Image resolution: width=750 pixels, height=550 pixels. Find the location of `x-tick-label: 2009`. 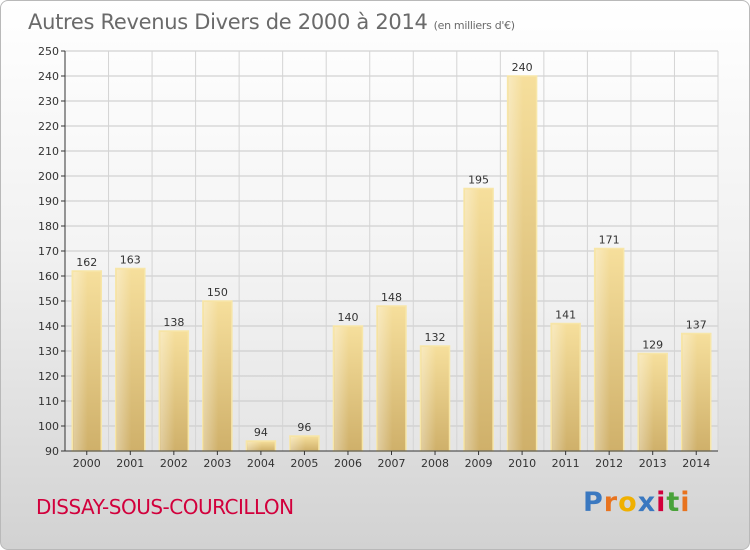

x-tick-label: 2009 is located at coordinates (479, 463).